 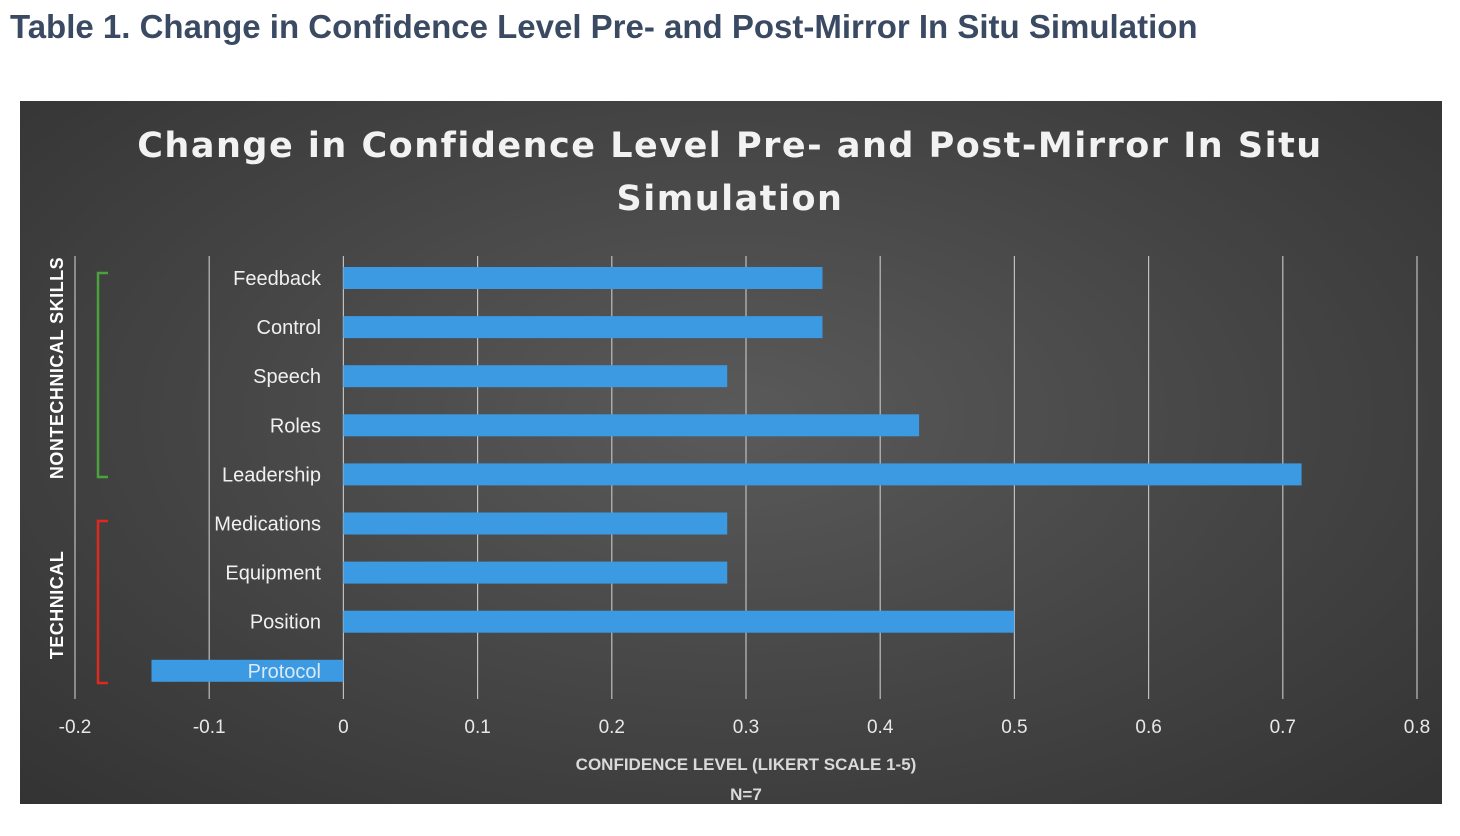 What do you see at coordinates (1014, 727) in the screenshot?
I see `x-tick-label-7: 0.5` at bounding box center [1014, 727].